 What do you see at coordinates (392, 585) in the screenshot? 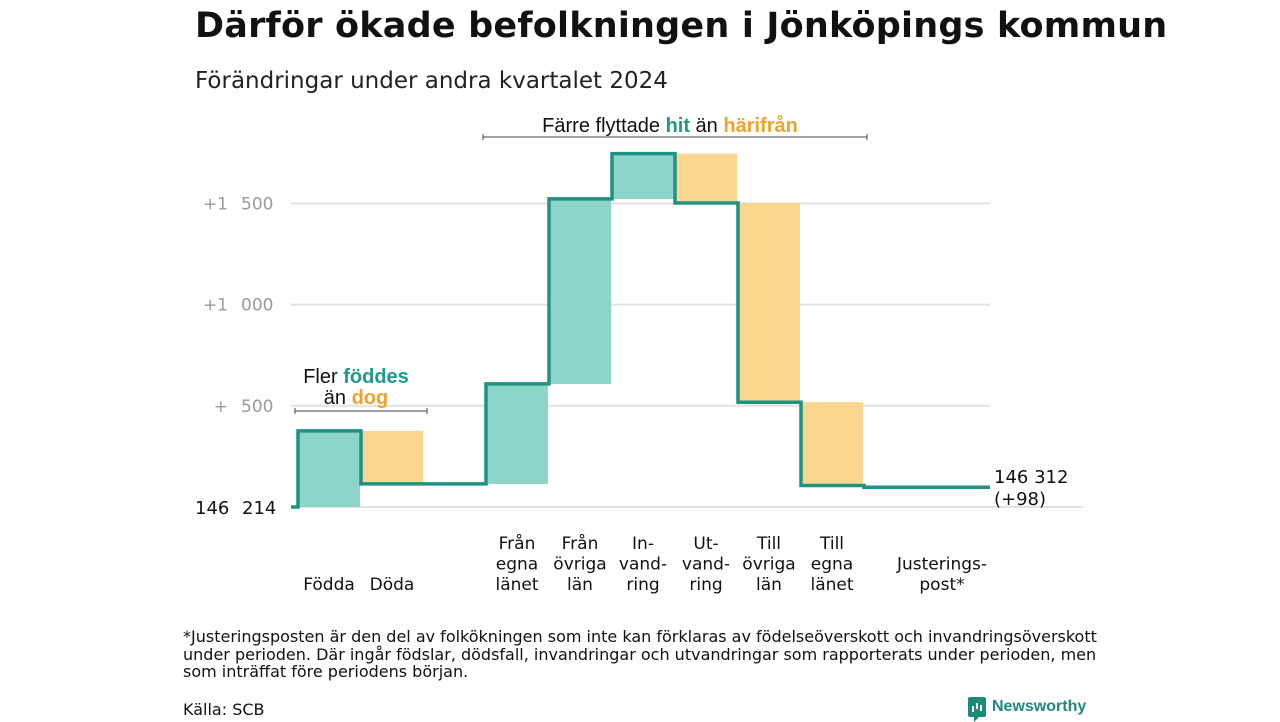
I see `category-label: Döda` at bounding box center [392, 585].